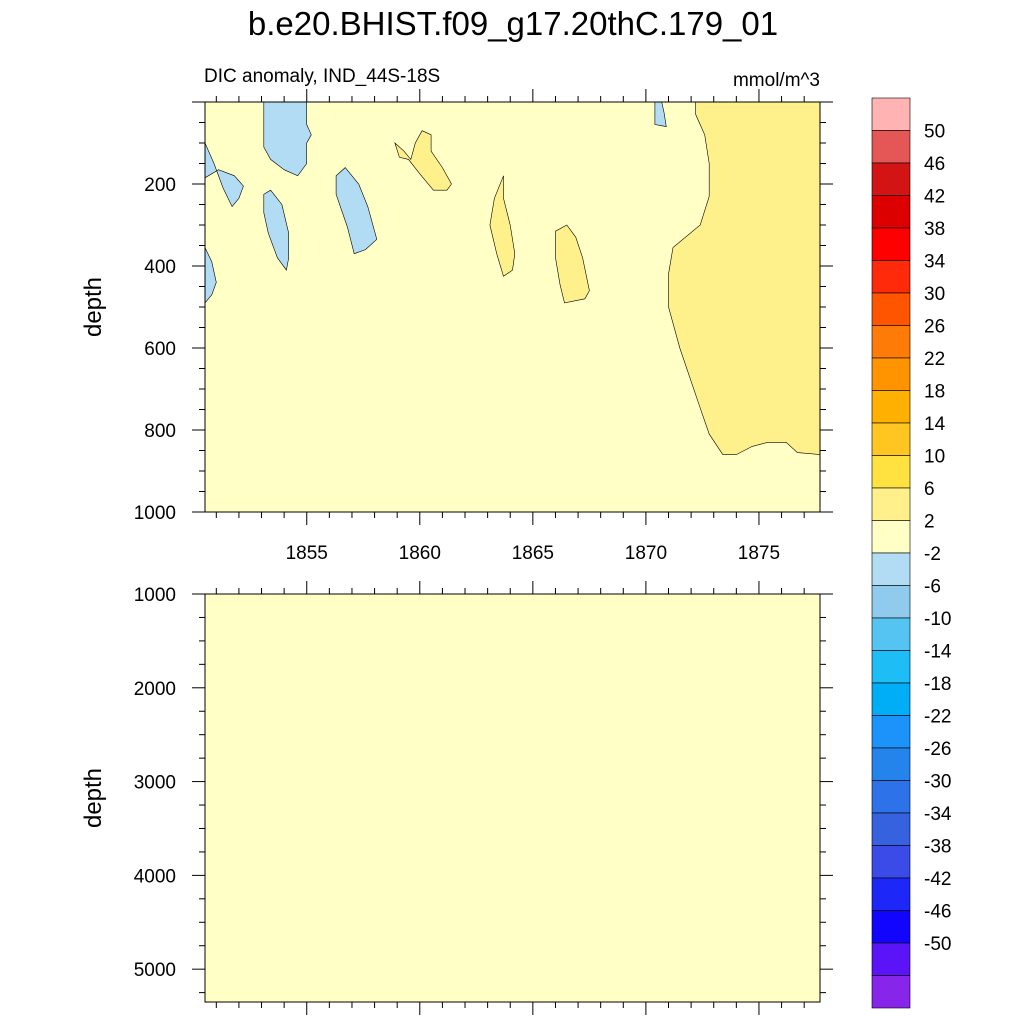 The width and height of the screenshot is (1024, 1024). What do you see at coordinates (937, 879) in the screenshot?
I see `colorbar-label: -42` at bounding box center [937, 879].